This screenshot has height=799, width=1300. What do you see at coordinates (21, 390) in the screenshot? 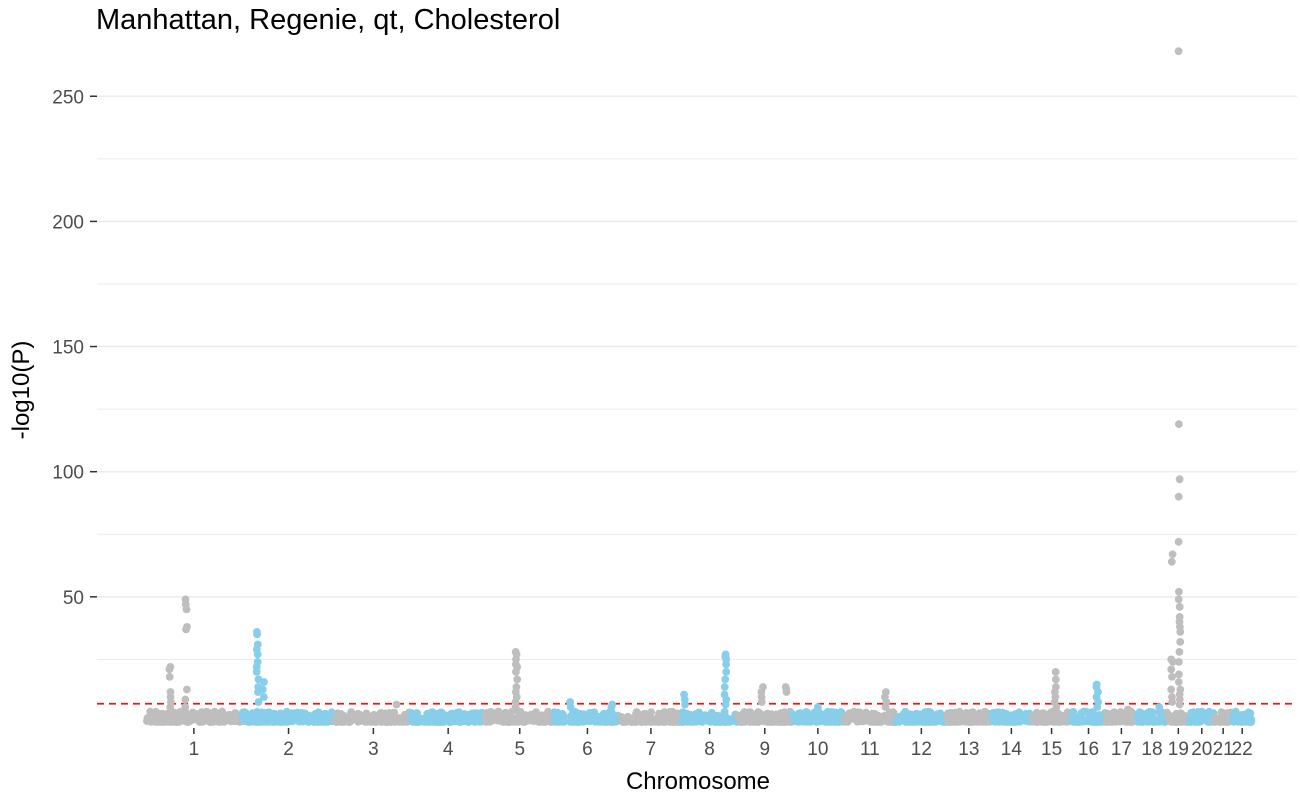
I see `y-axis-title: -log10(P)` at bounding box center [21, 390].